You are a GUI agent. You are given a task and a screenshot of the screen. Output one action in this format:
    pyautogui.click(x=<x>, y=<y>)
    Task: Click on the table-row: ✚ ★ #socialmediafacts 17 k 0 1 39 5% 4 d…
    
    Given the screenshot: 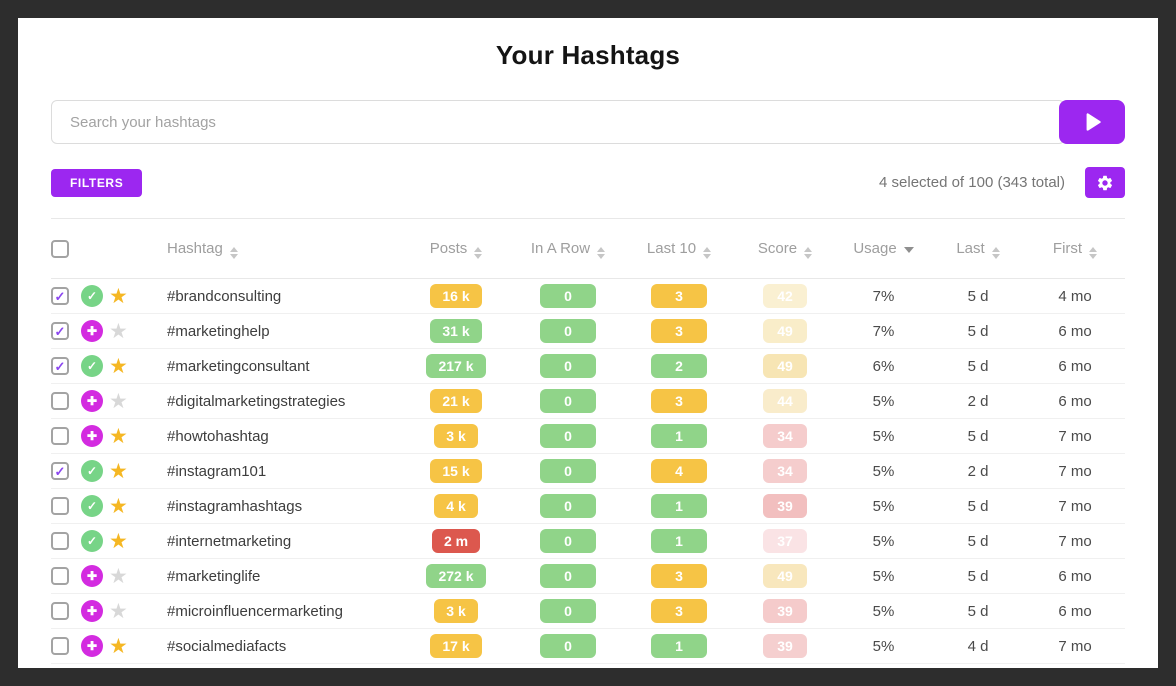 What is the action you would take?
    pyautogui.click(x=588, y=646)
    